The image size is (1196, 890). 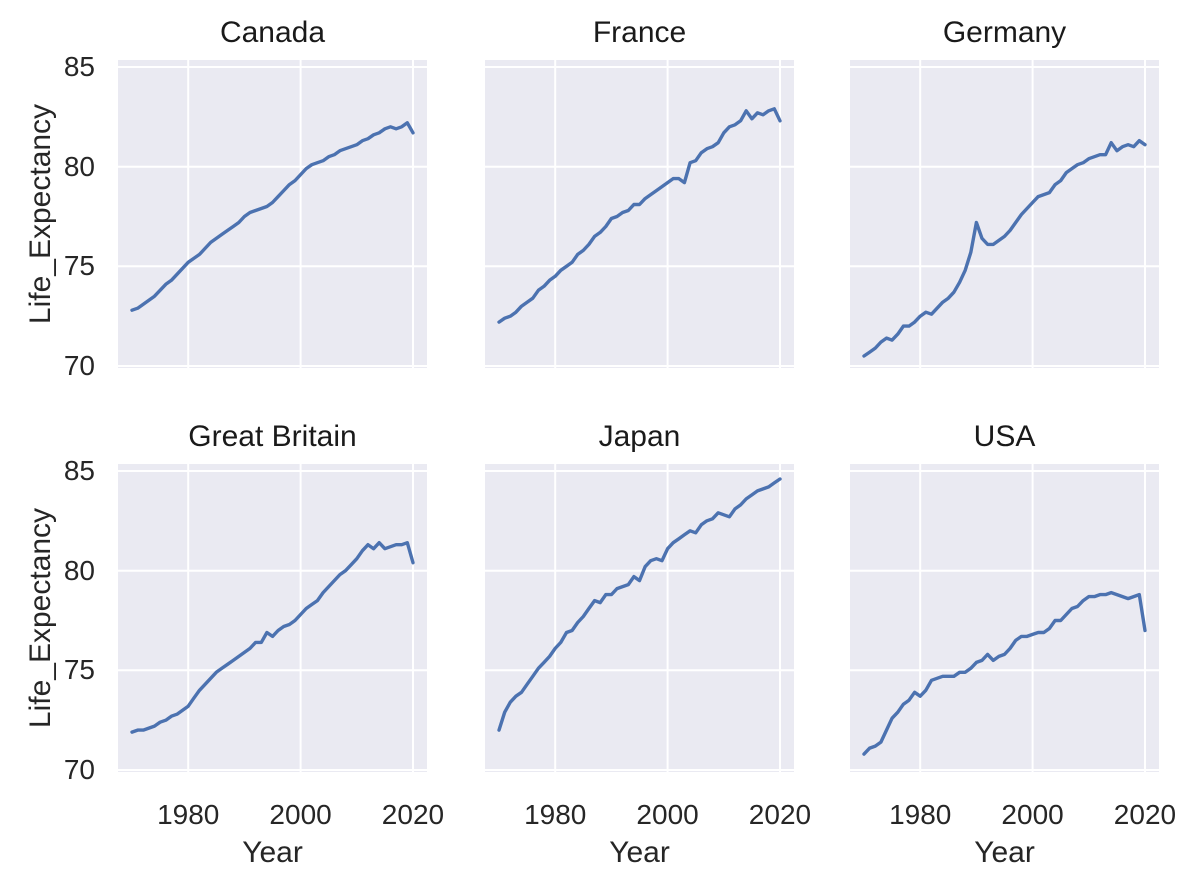 I want to click on facet-title-canada: Canada, so click(x=272, y=32).